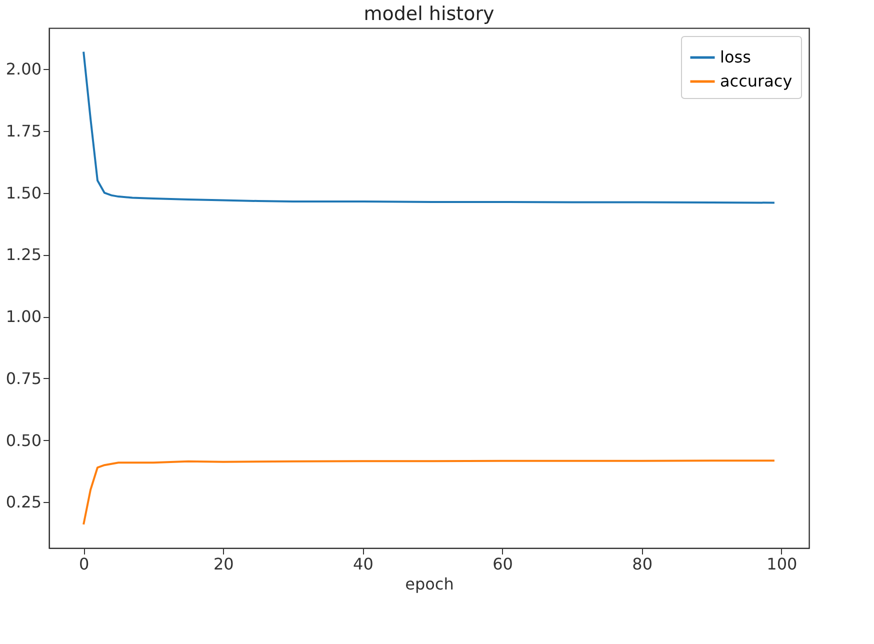 The image size is (874, 644). What do you see at coordinates (502, 564) in the screenshot?
I see `x-tick-label: 60` at bounding box center [502, 564].